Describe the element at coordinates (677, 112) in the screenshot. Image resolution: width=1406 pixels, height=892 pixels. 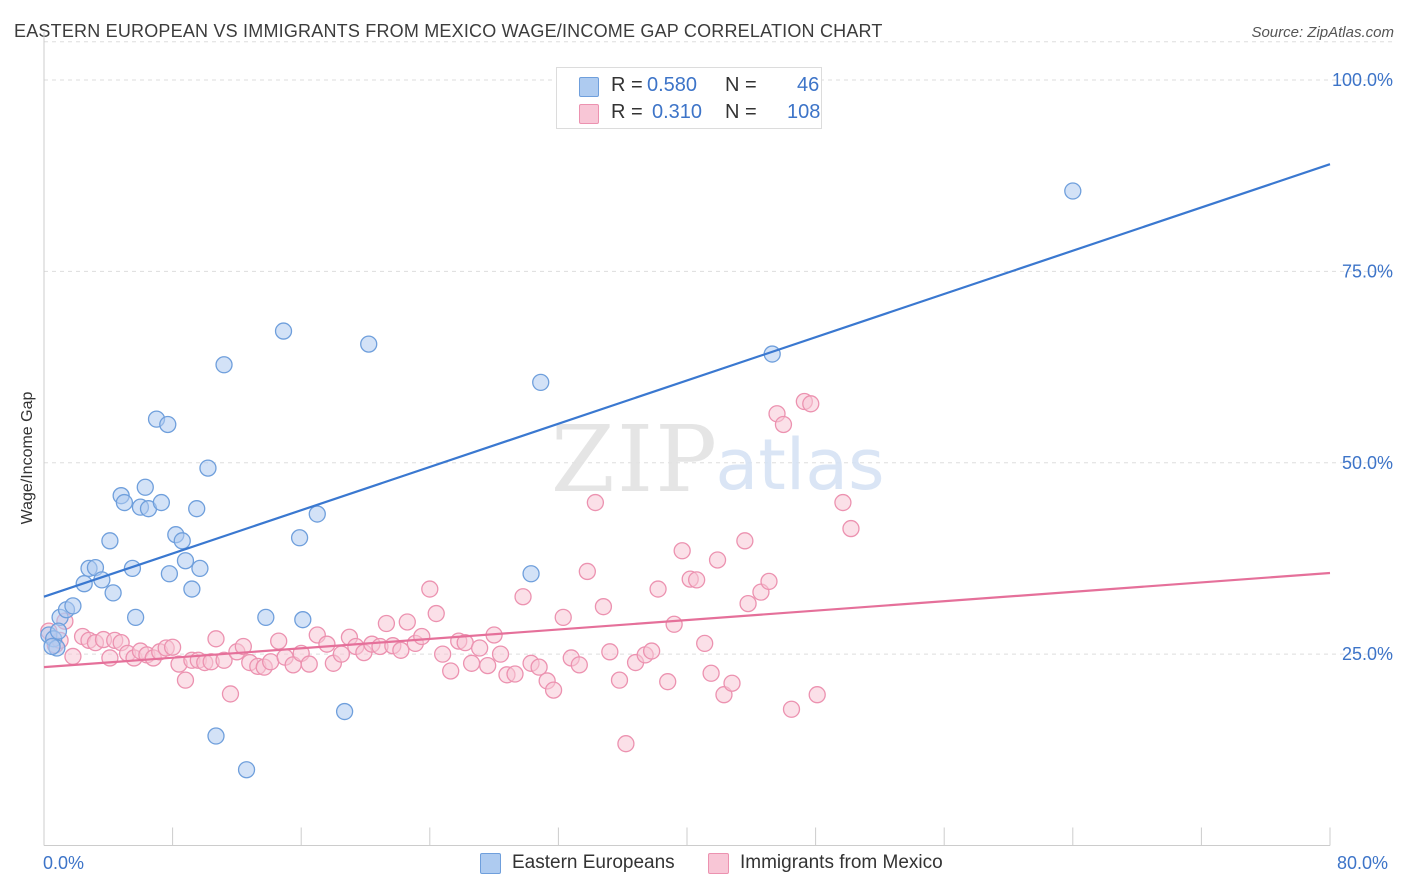
I see `legend-r-value: 0.310` at that location.